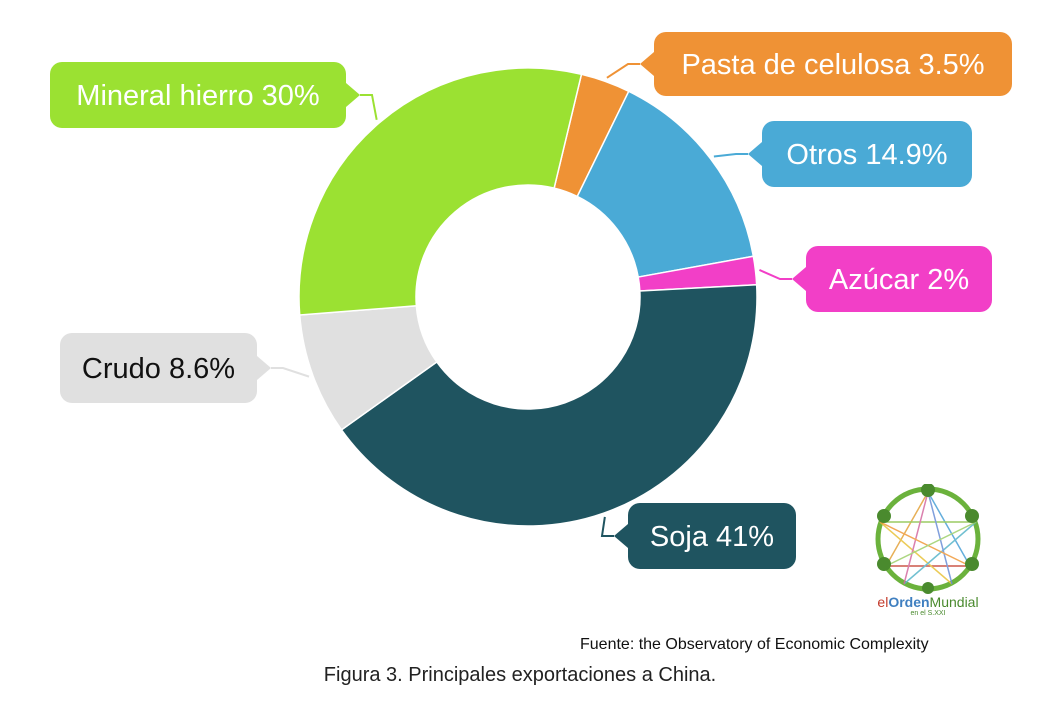  I want to click on slice-mineral-hierro, so click(440, 191).